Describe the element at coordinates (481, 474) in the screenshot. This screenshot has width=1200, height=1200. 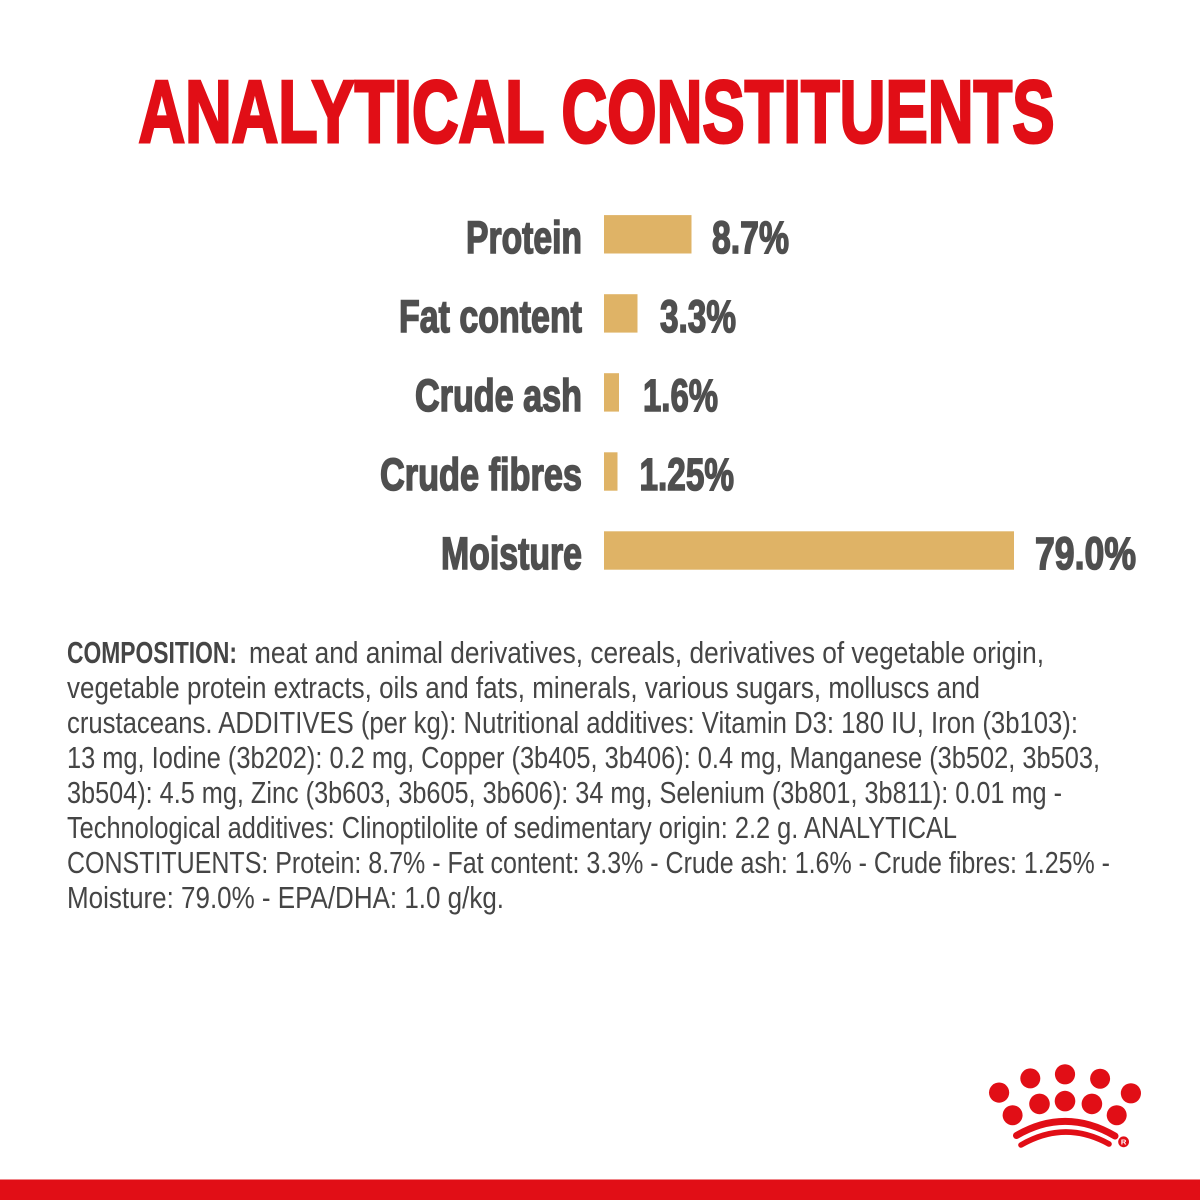
I see `svg-text: Crude fibres` at that location.